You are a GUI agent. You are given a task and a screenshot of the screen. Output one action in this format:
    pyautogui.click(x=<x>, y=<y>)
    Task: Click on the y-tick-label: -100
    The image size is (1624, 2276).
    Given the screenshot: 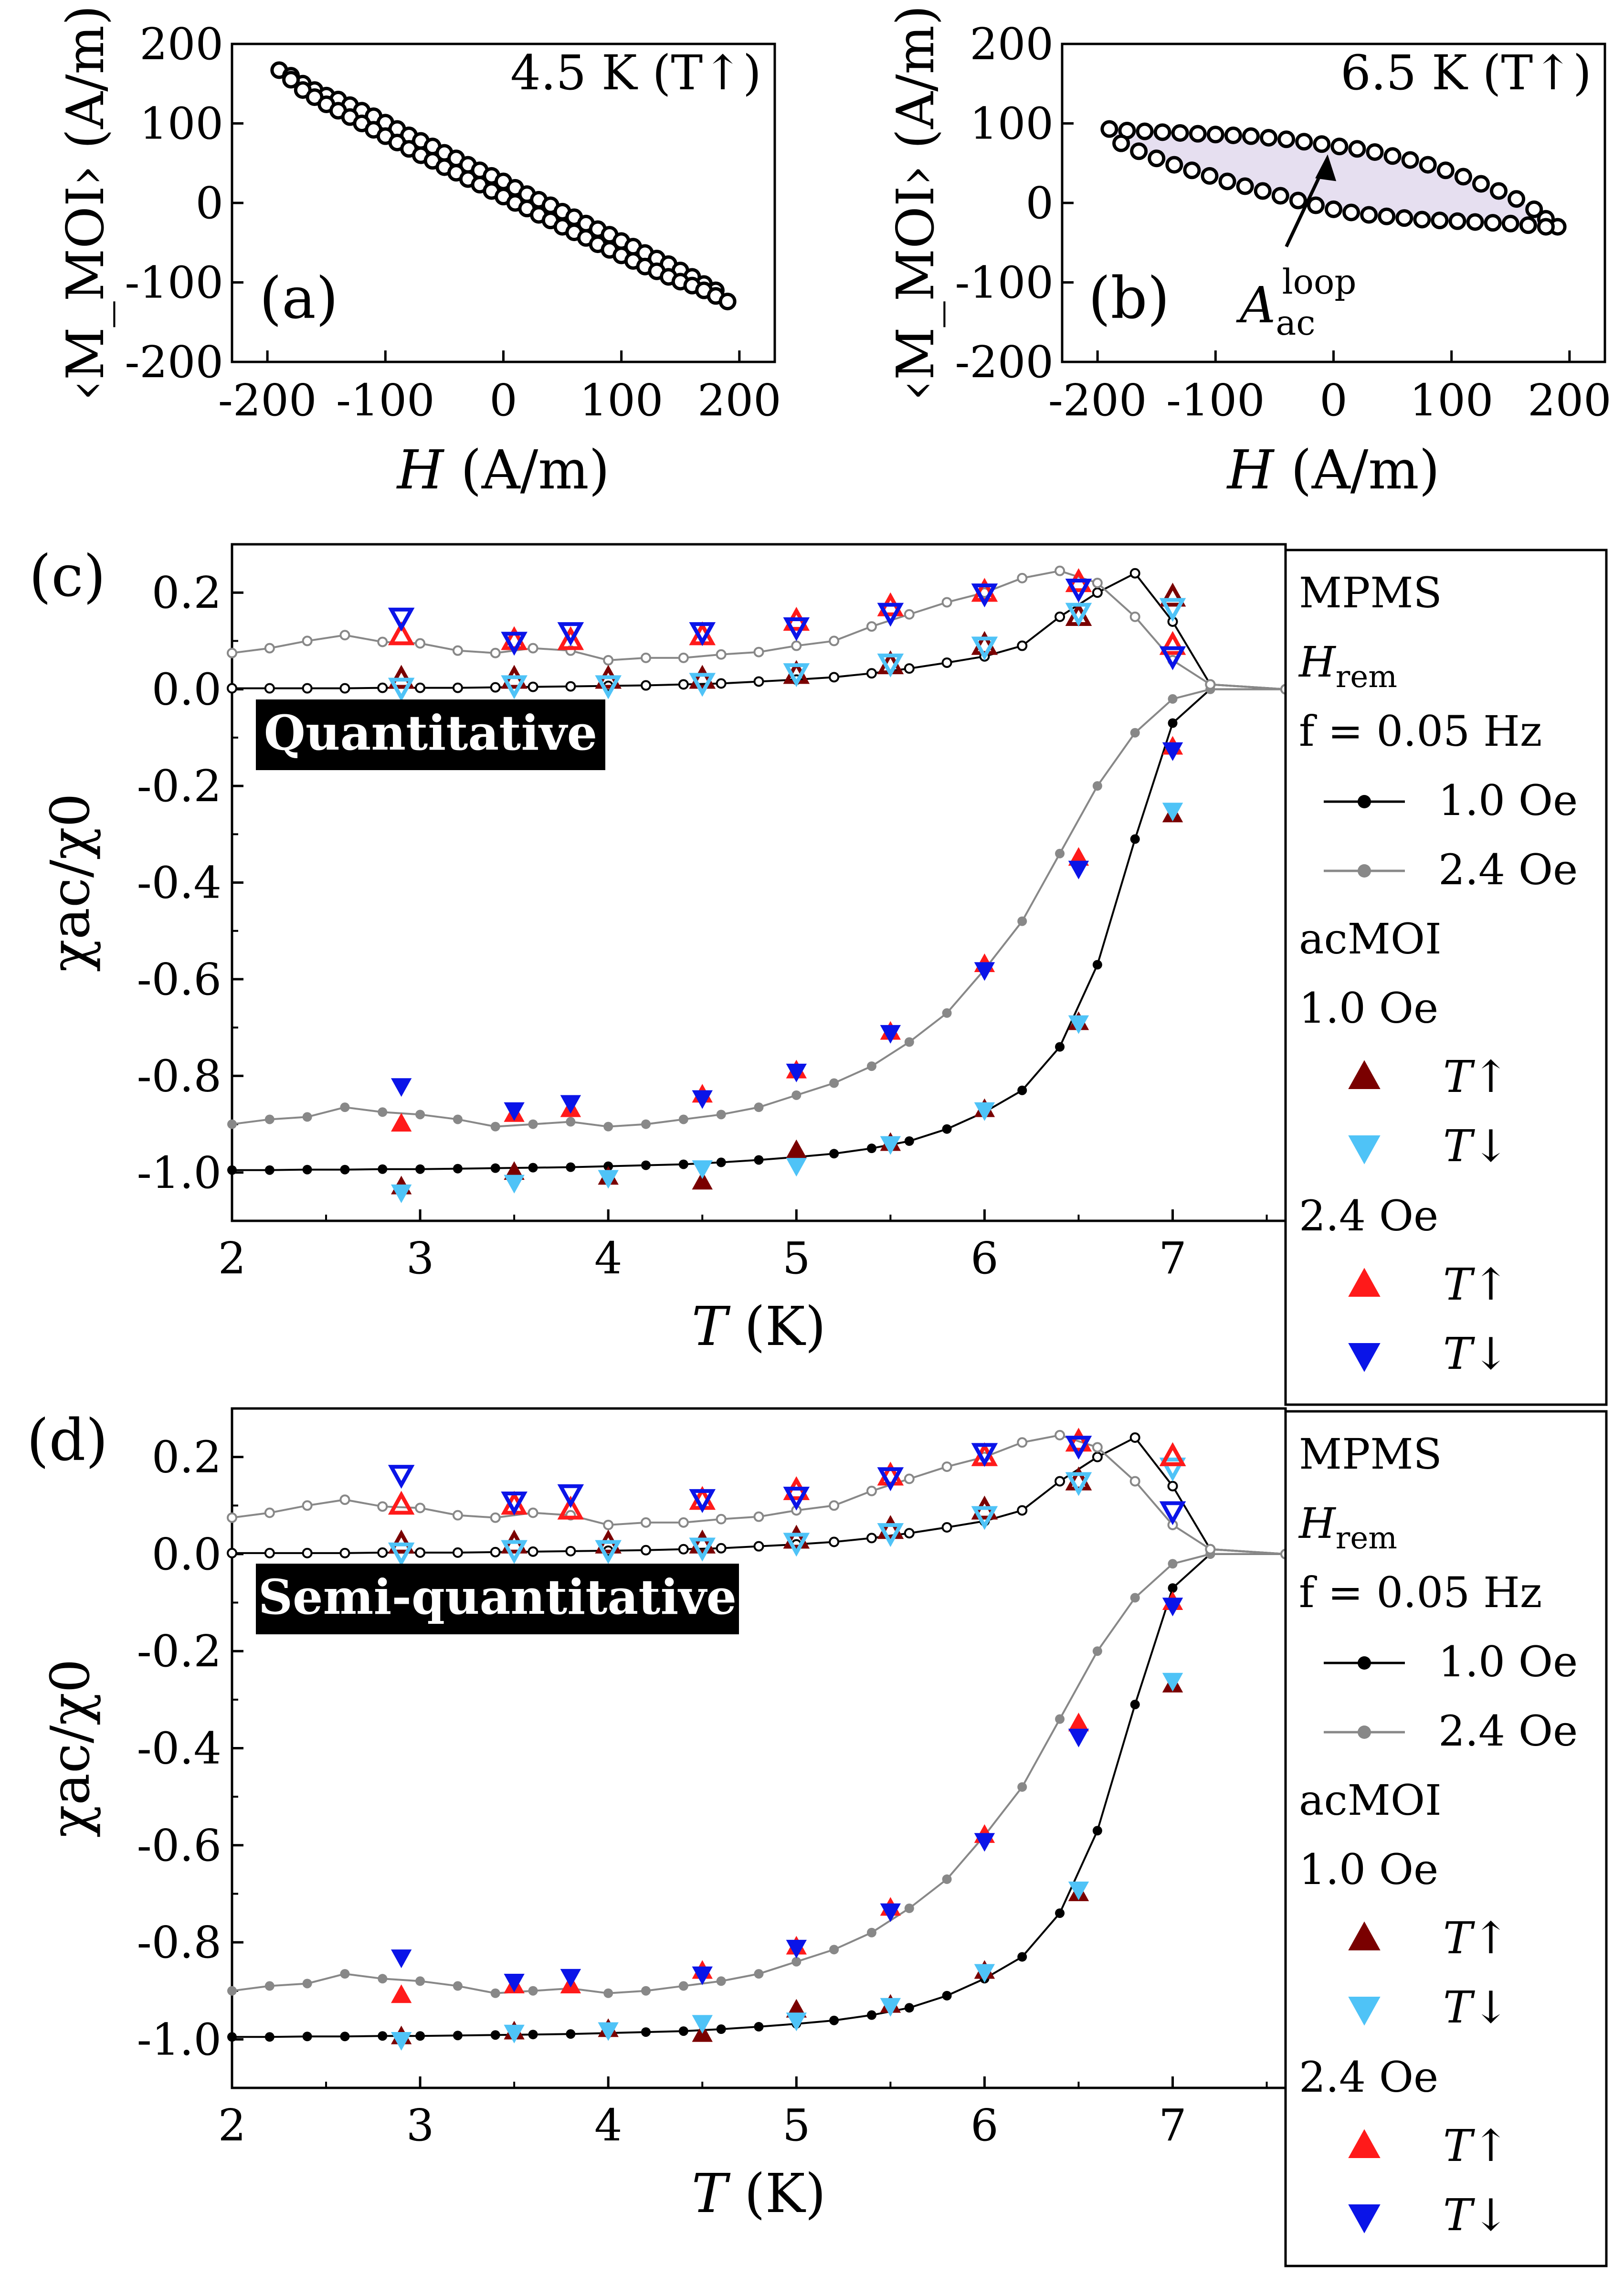 What is the action you would take?
    pyautogui.click(x=1004, y=282)
    